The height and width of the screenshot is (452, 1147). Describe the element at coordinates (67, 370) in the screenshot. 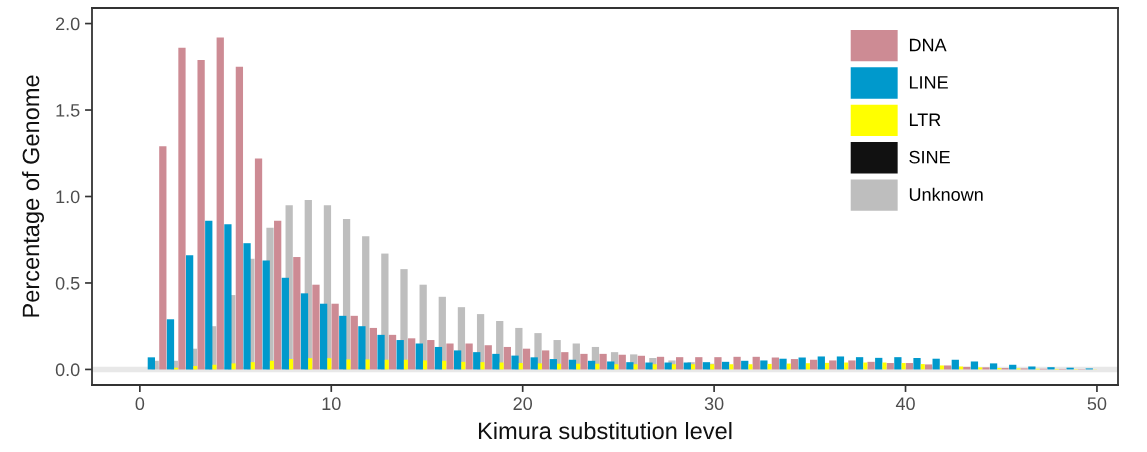

I see `y-tick-label: 0.0` at that location.